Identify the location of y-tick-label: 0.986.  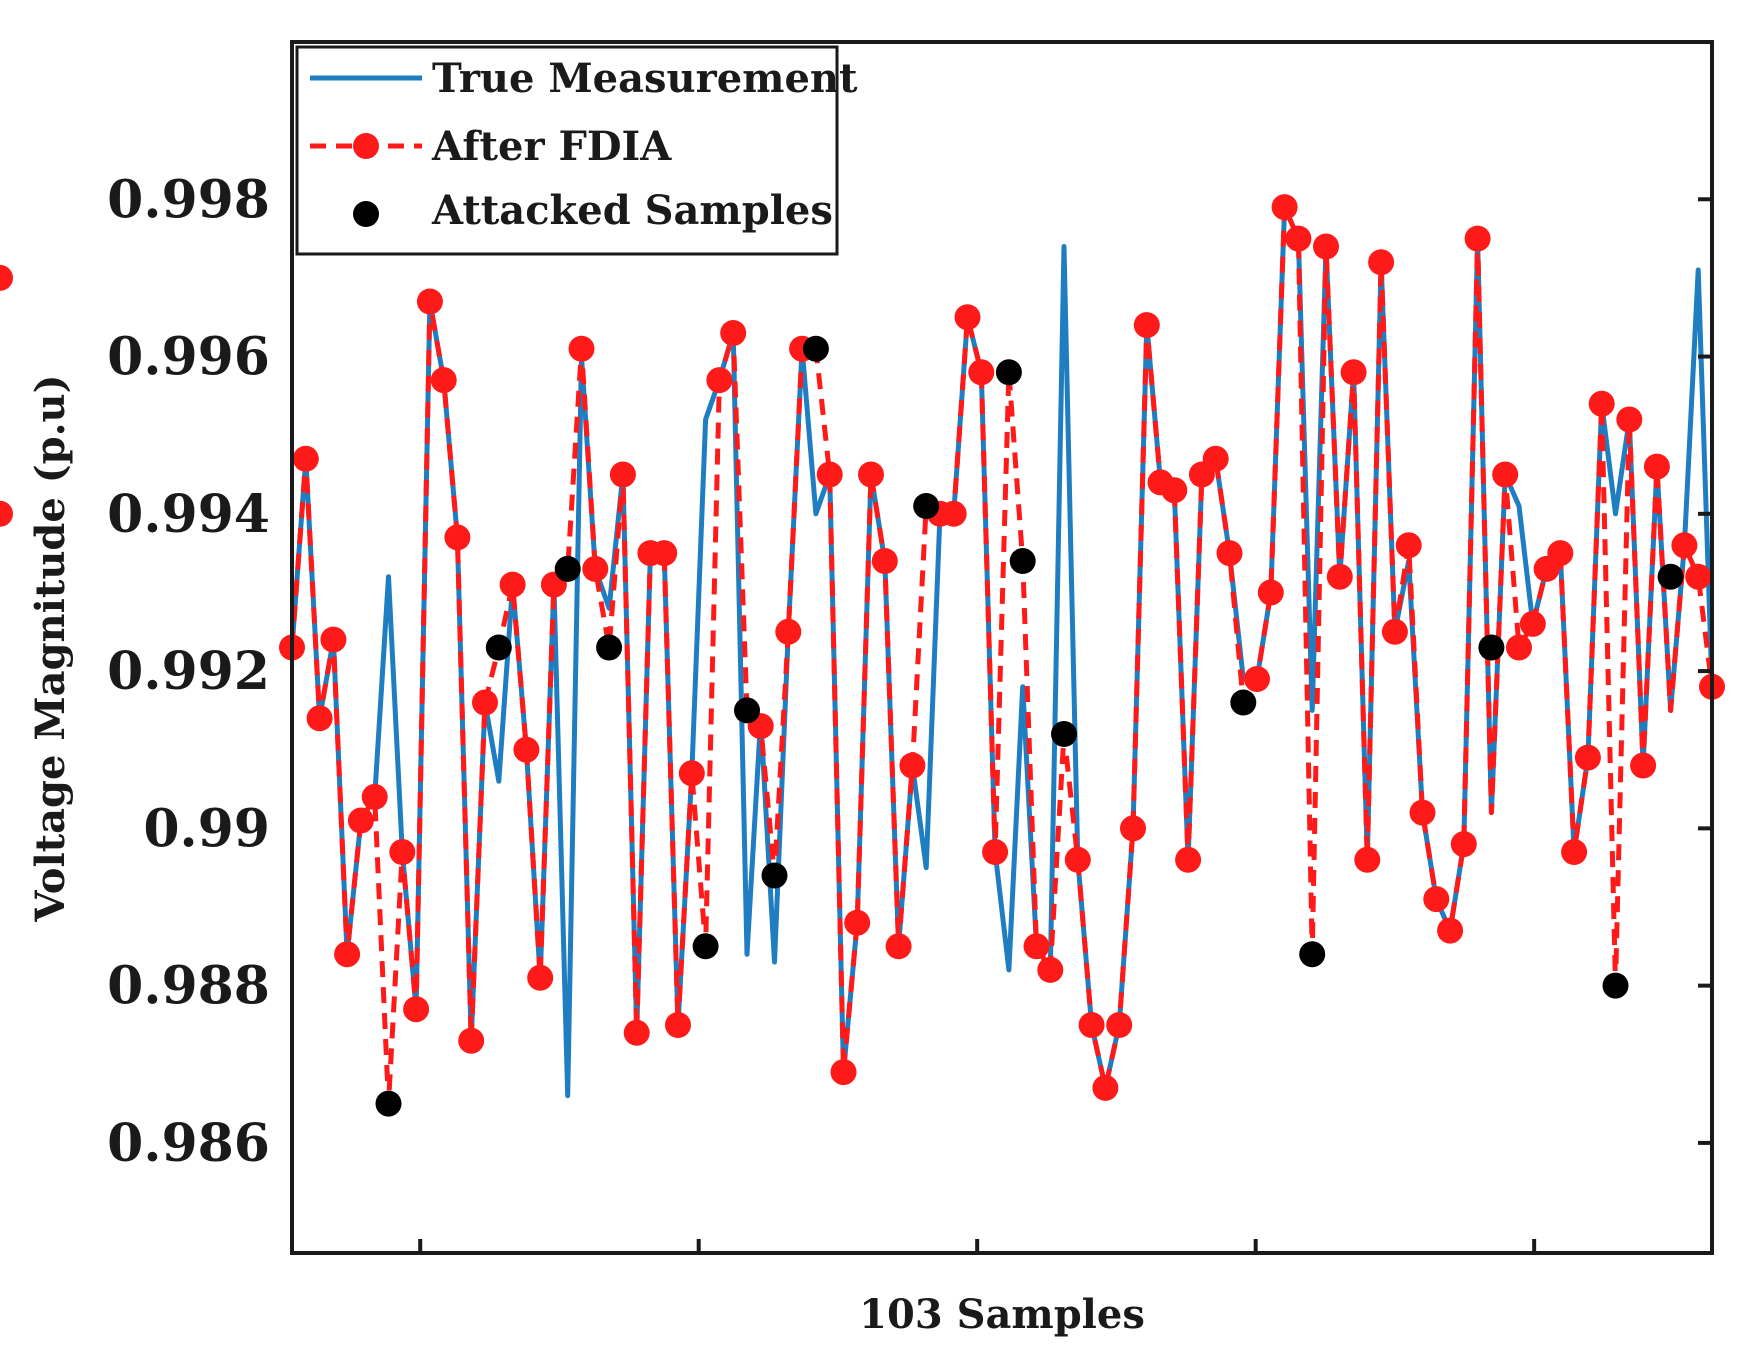
(188, 1143).